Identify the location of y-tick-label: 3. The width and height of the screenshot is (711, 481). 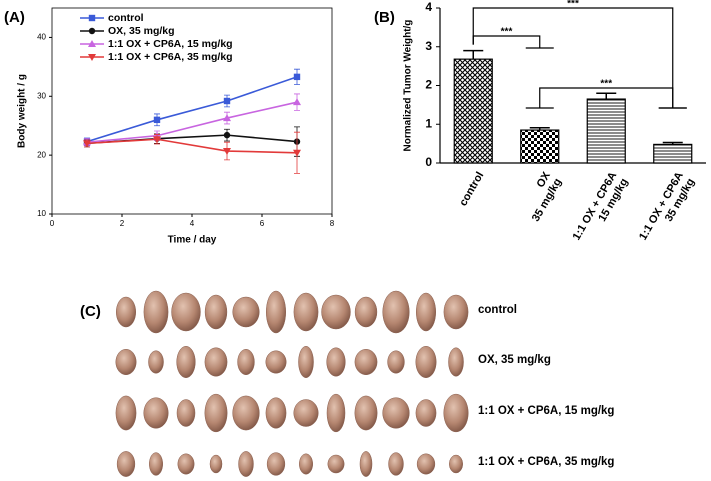
(428, 46).